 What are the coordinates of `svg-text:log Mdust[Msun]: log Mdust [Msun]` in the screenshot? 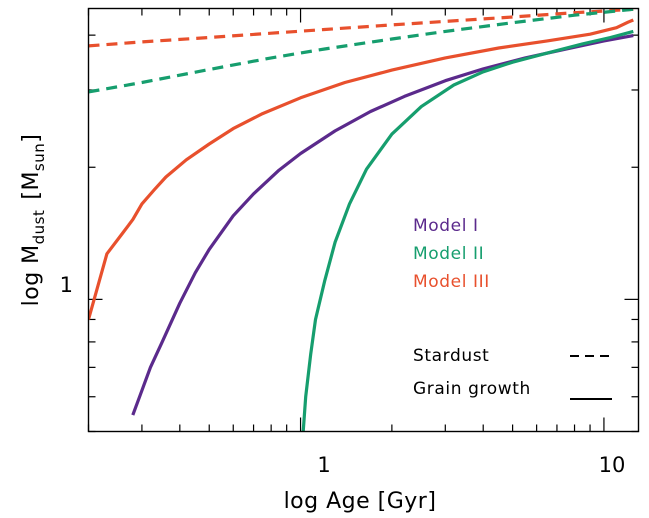 It's located at (33, 220).